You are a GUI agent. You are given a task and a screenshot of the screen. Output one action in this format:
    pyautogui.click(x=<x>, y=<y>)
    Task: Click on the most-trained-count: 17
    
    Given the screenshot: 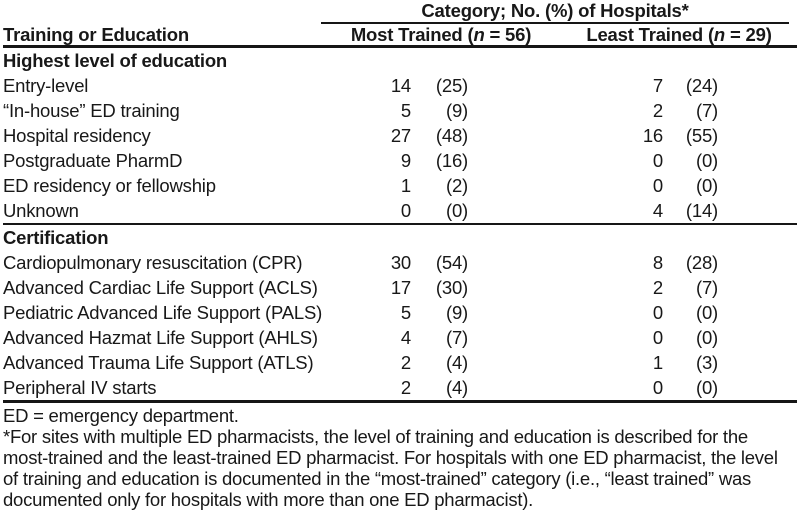 What is the action you would take?
    pyautogui.click(x=400, y=287)
    